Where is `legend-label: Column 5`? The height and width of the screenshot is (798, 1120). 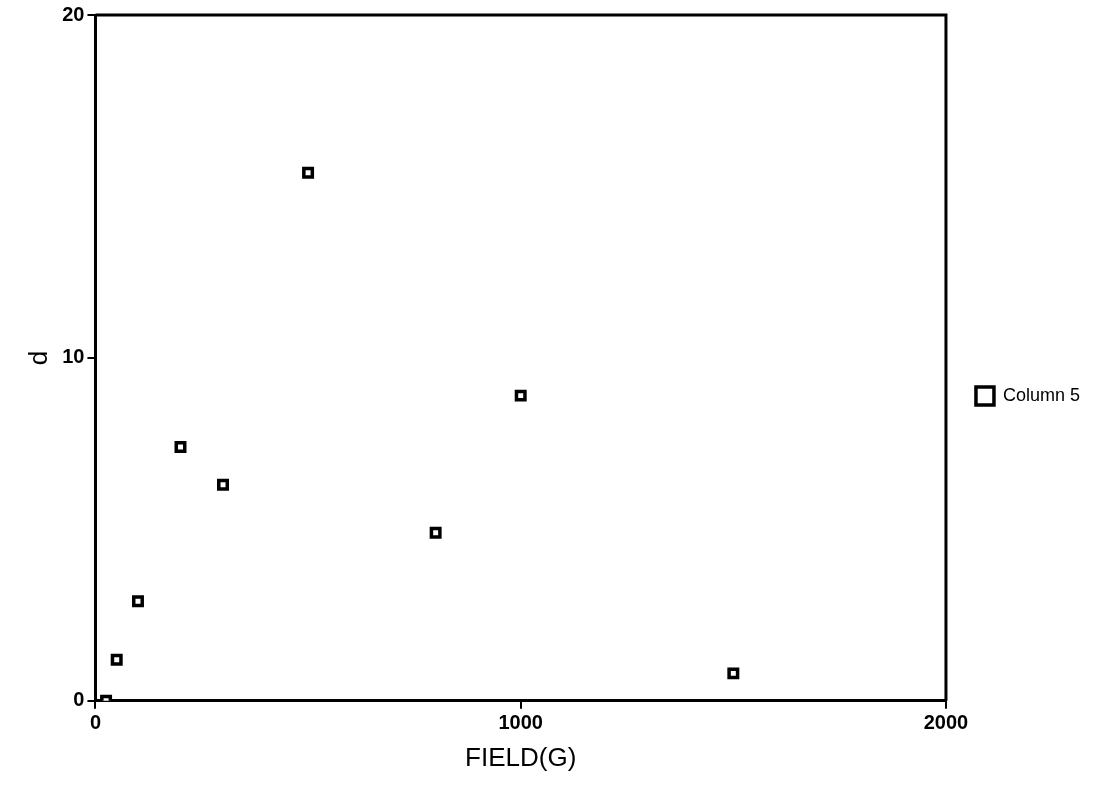 legend-label: Column 5 is located at coordinates (1041, 394).